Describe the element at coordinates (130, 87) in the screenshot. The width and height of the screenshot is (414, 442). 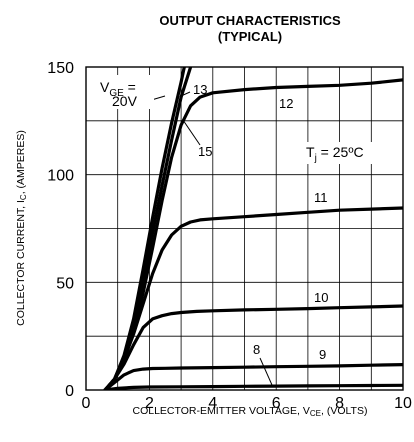
I see `vge-equals: =` at that location.